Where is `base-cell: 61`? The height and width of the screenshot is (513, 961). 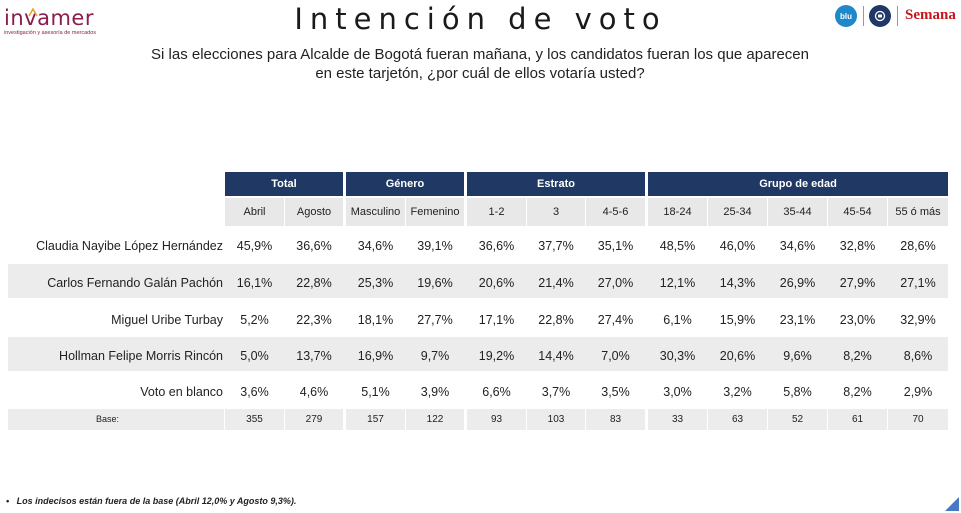 base-cell: 61 is located at coordinates (857, 419).